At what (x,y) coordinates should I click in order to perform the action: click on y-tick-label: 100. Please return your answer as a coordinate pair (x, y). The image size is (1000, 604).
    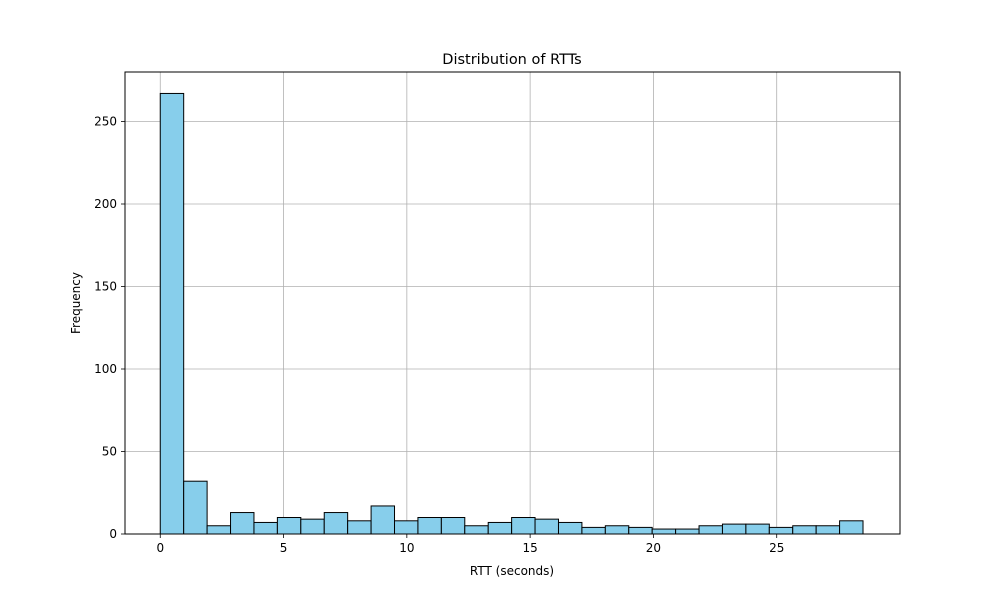
    Looking at the image, I should click on (105, 369).